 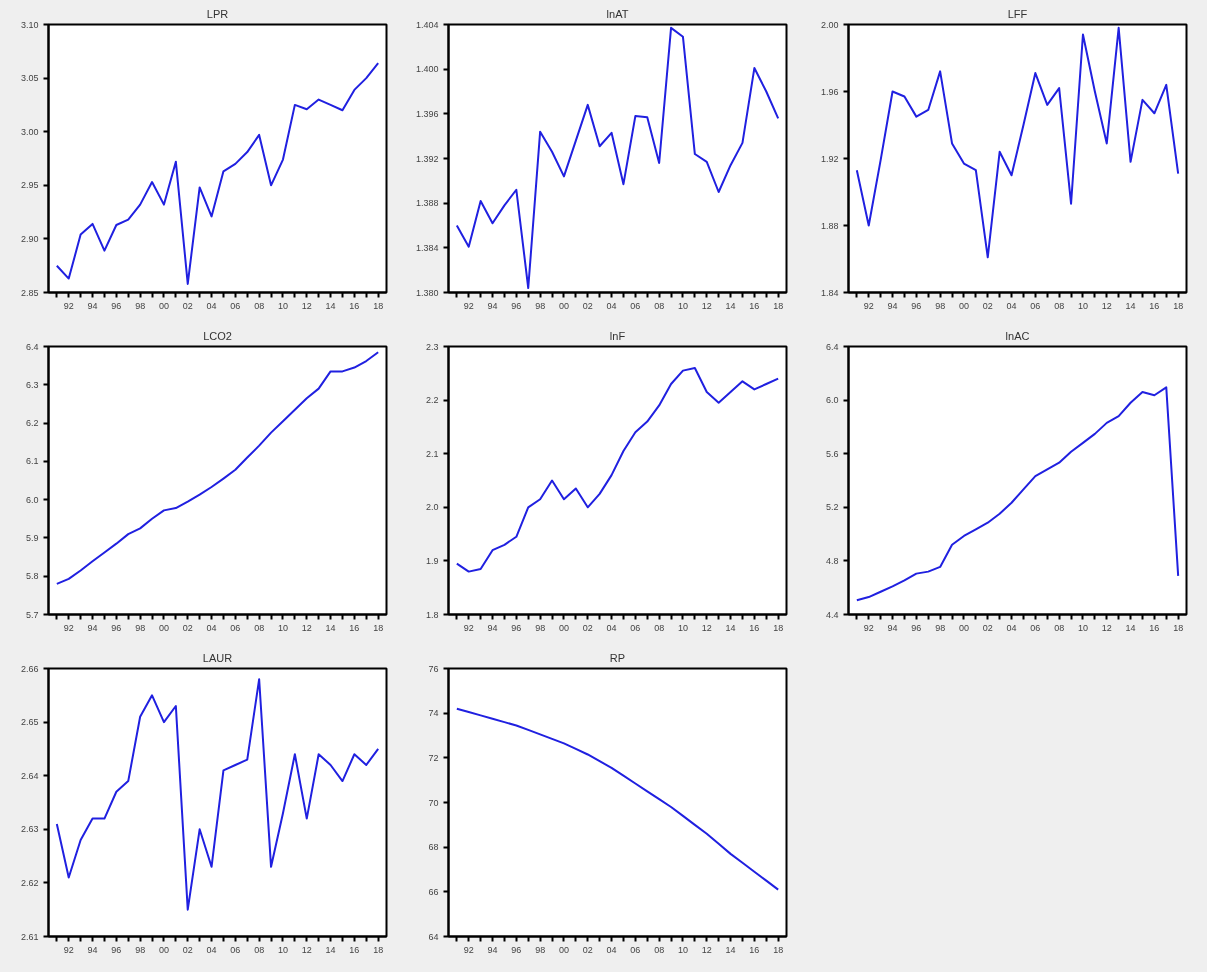 I want to click on chart-title: lnAT, so click(x=617, y=13).